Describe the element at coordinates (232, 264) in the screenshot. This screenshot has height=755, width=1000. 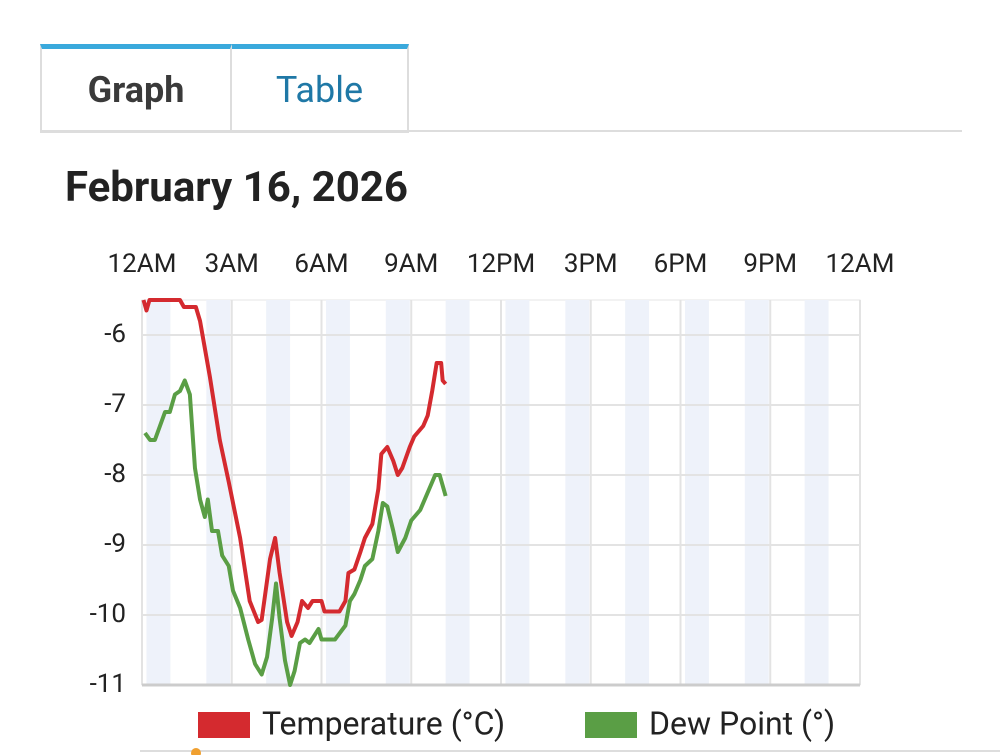
I see `x-tick-label: 3AM` at that location.